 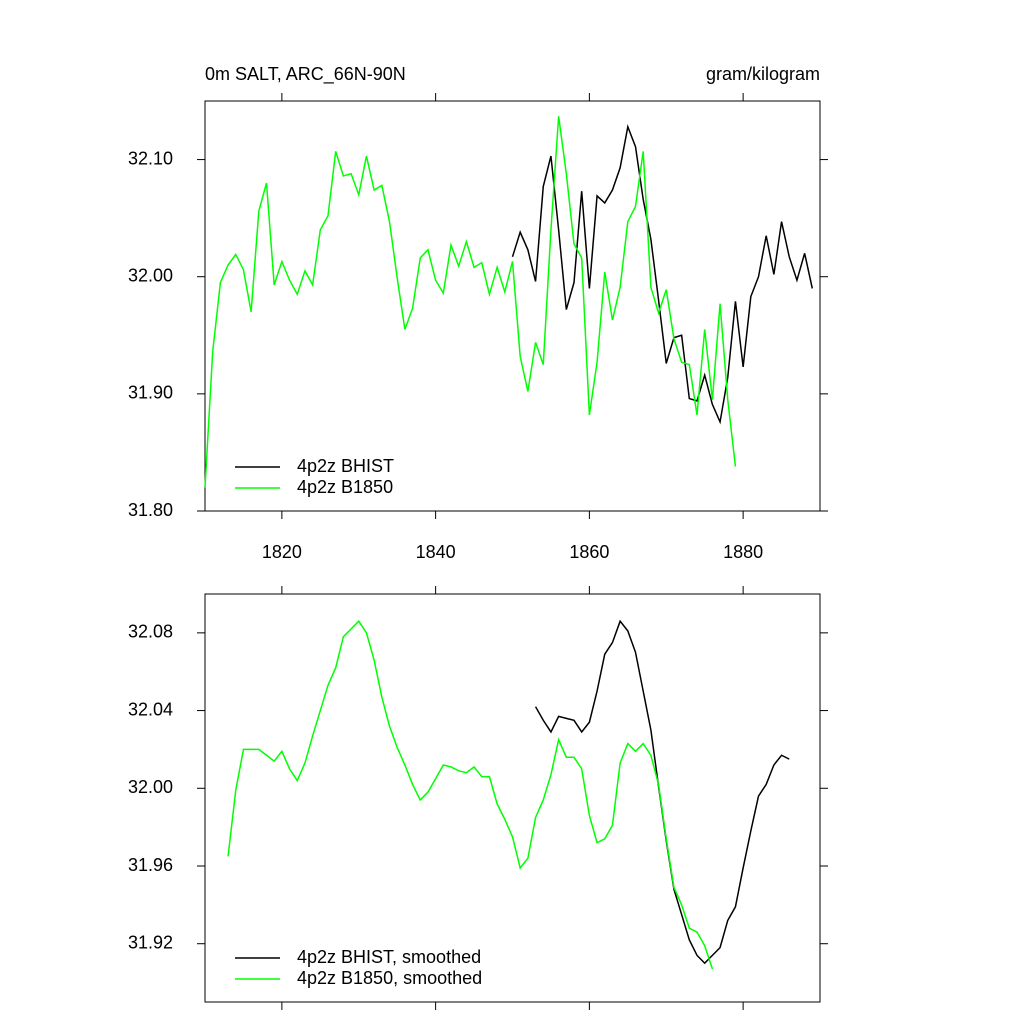 I want to click on x-tick-label: 1860, so click(x=589, y=552).